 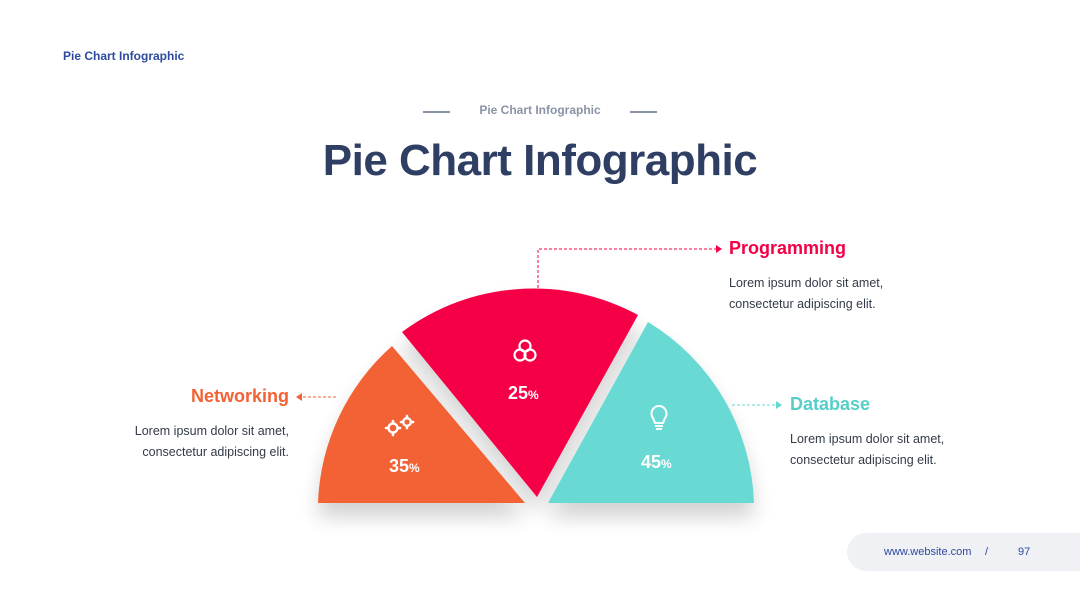 I want to click on value-programming-unit: %, so click(x=533, y=395).